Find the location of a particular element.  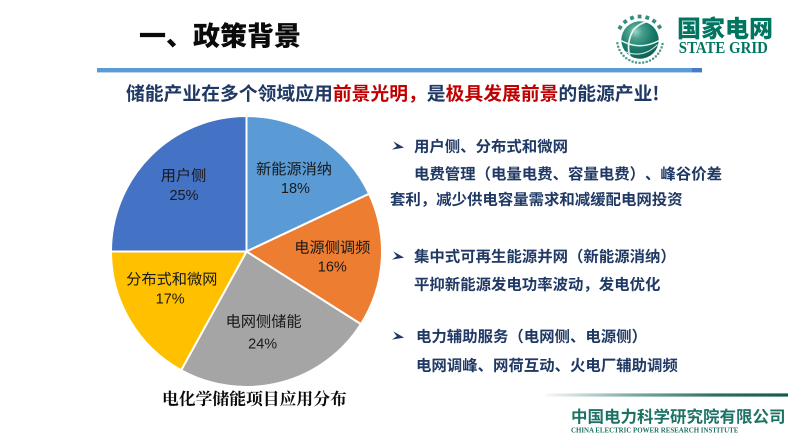

svg-text: 16% is located at coordinates (332, 268).